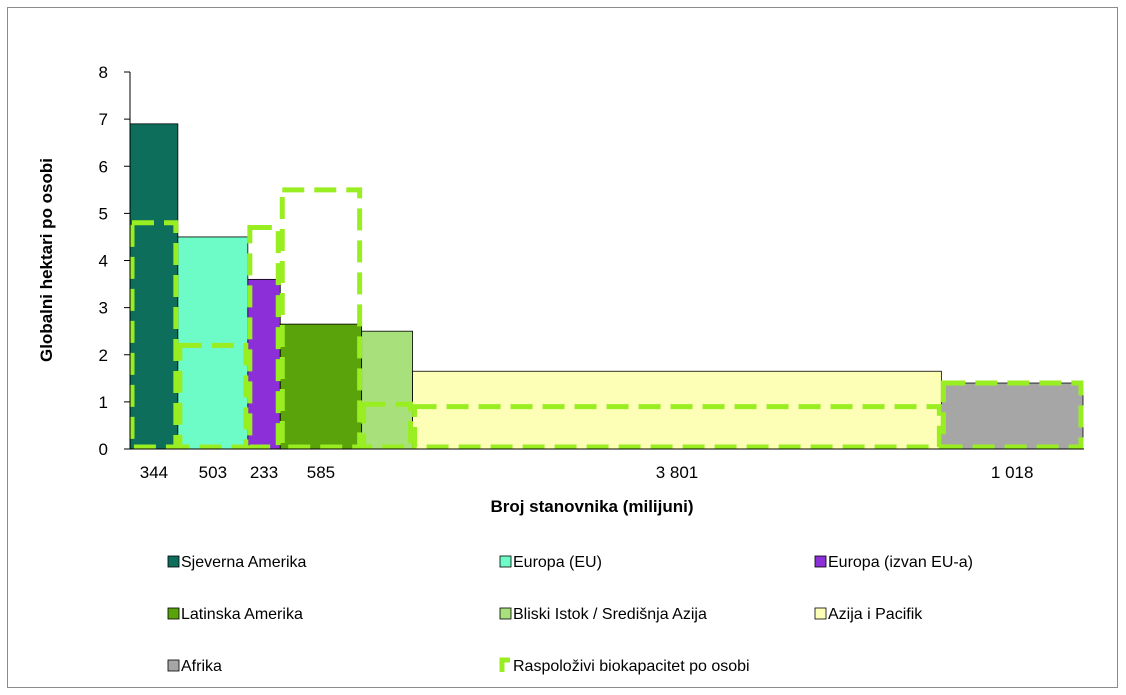  Describe the element at coordinates (875, 614) in the screenshot. I see `legend-label: Azija i Pacifik` at that location.